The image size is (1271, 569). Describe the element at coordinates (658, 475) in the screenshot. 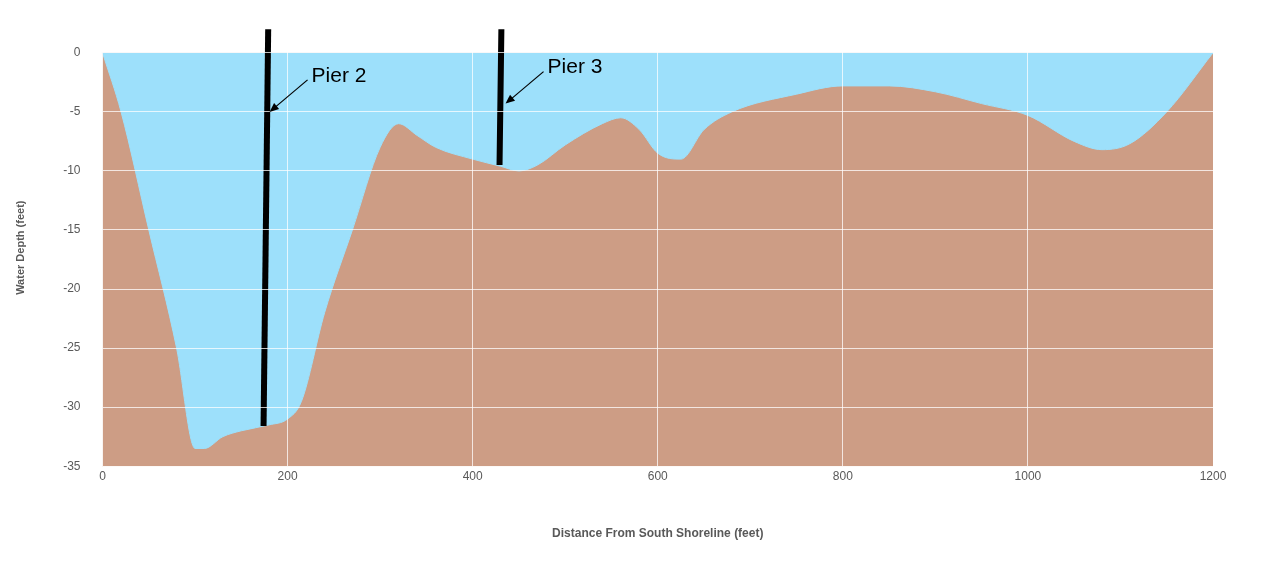

I see `x-tick-label: 600` at that location.